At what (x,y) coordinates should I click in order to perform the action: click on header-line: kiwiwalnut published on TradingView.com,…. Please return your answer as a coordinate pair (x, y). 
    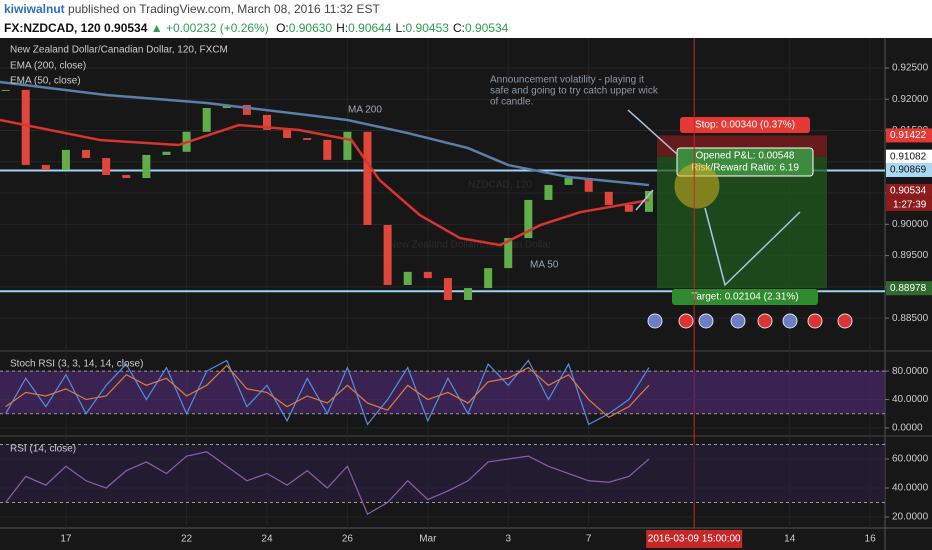
    Looking at the image, I should click on (468, 9).